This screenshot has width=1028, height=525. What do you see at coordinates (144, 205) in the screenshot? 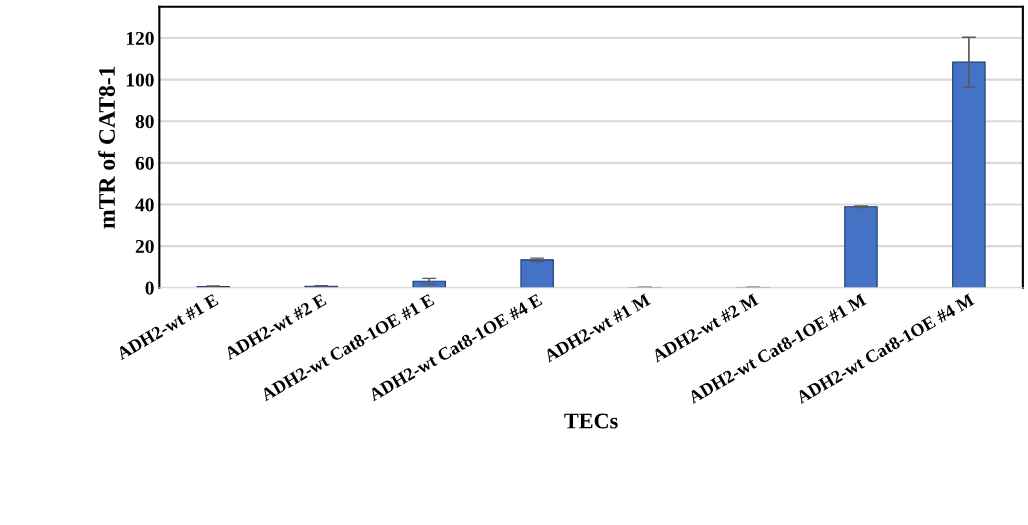
I see `y-tick-label: 40` at bounding box center [144, 205].